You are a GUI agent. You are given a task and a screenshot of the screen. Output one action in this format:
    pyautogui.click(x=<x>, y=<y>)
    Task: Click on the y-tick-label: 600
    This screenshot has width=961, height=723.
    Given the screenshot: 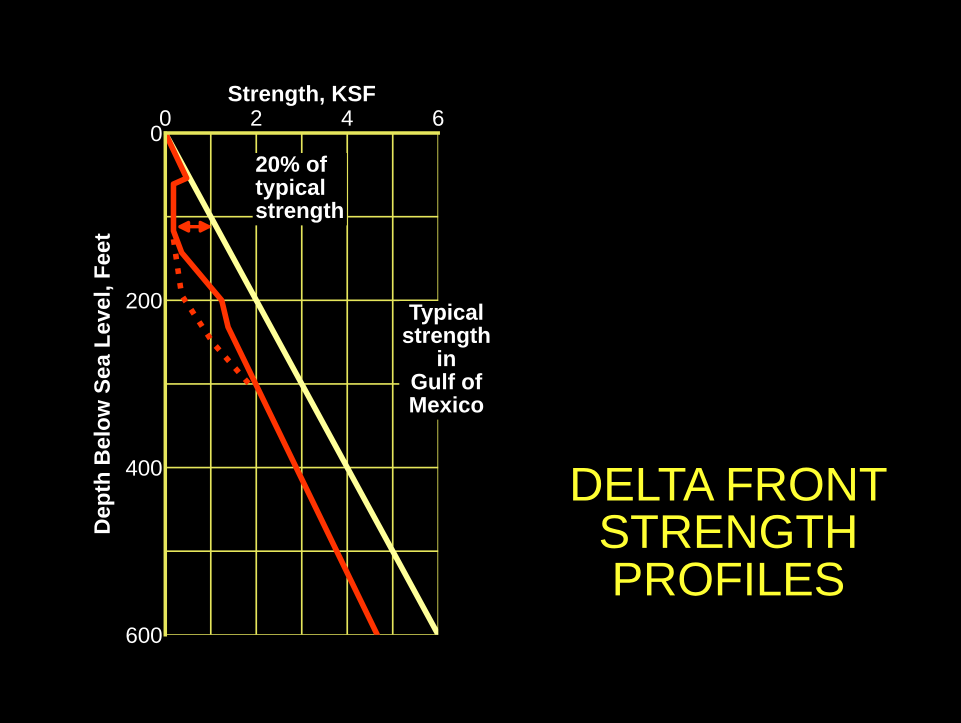 What is the action you would take?
    pyautogui.click(x=144, y=635)
    